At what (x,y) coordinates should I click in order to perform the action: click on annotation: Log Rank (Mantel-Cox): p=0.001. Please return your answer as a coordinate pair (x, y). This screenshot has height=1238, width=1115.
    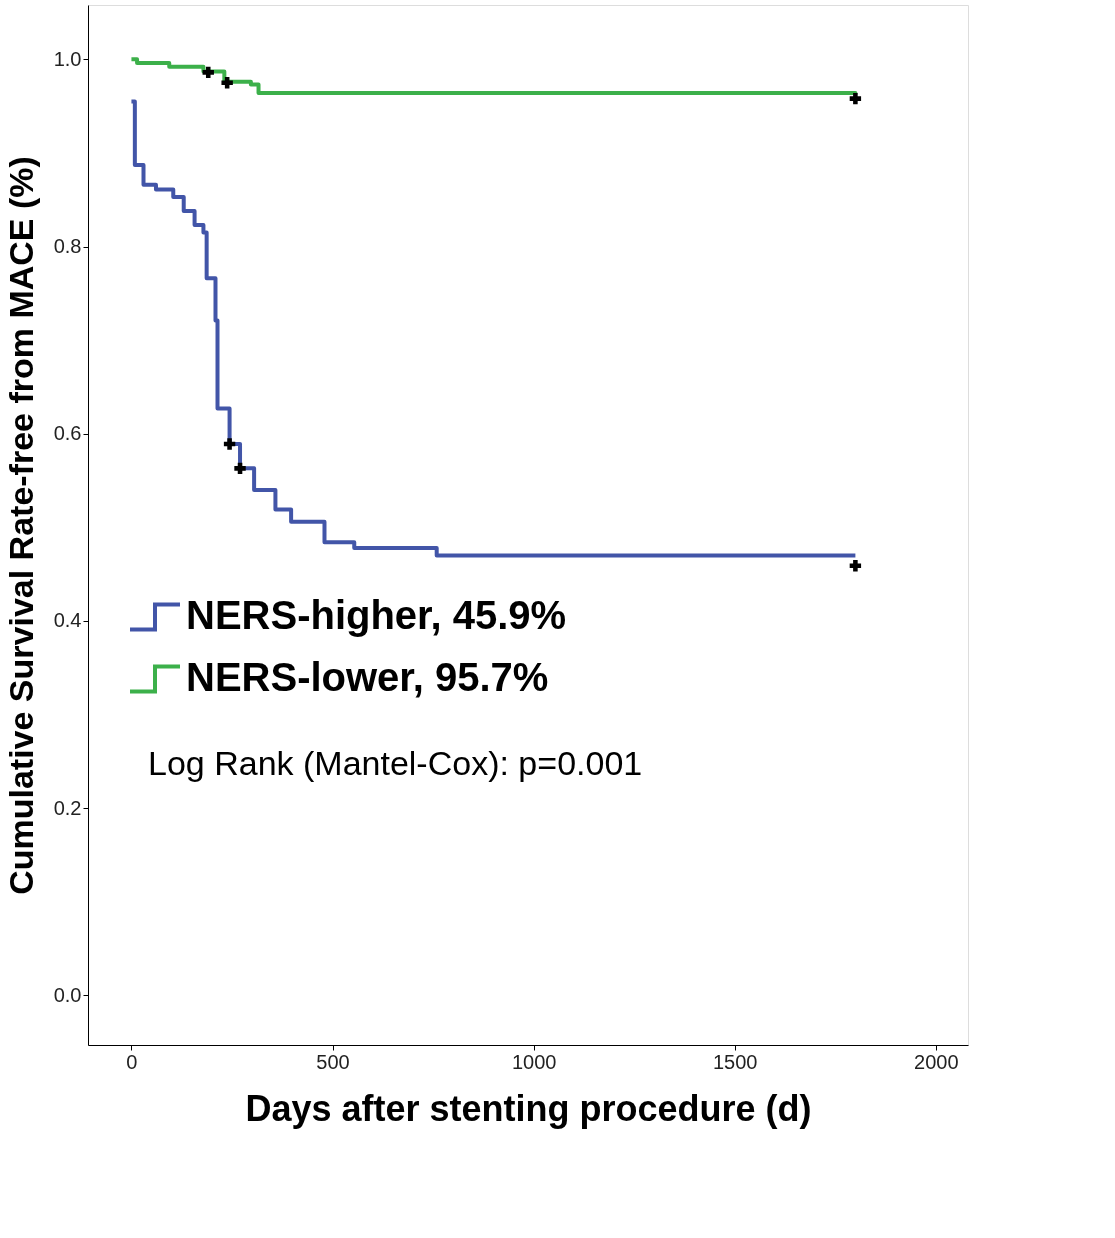
    Looking at the image, I should click on (395, 763).